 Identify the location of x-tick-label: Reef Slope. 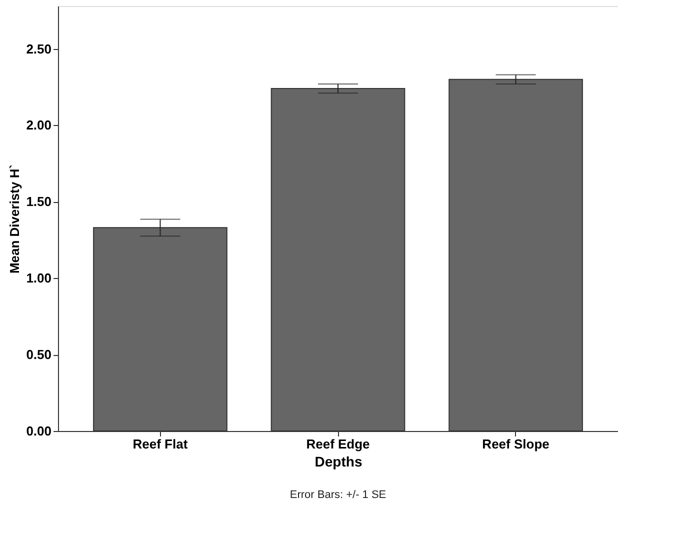
(516, 444).